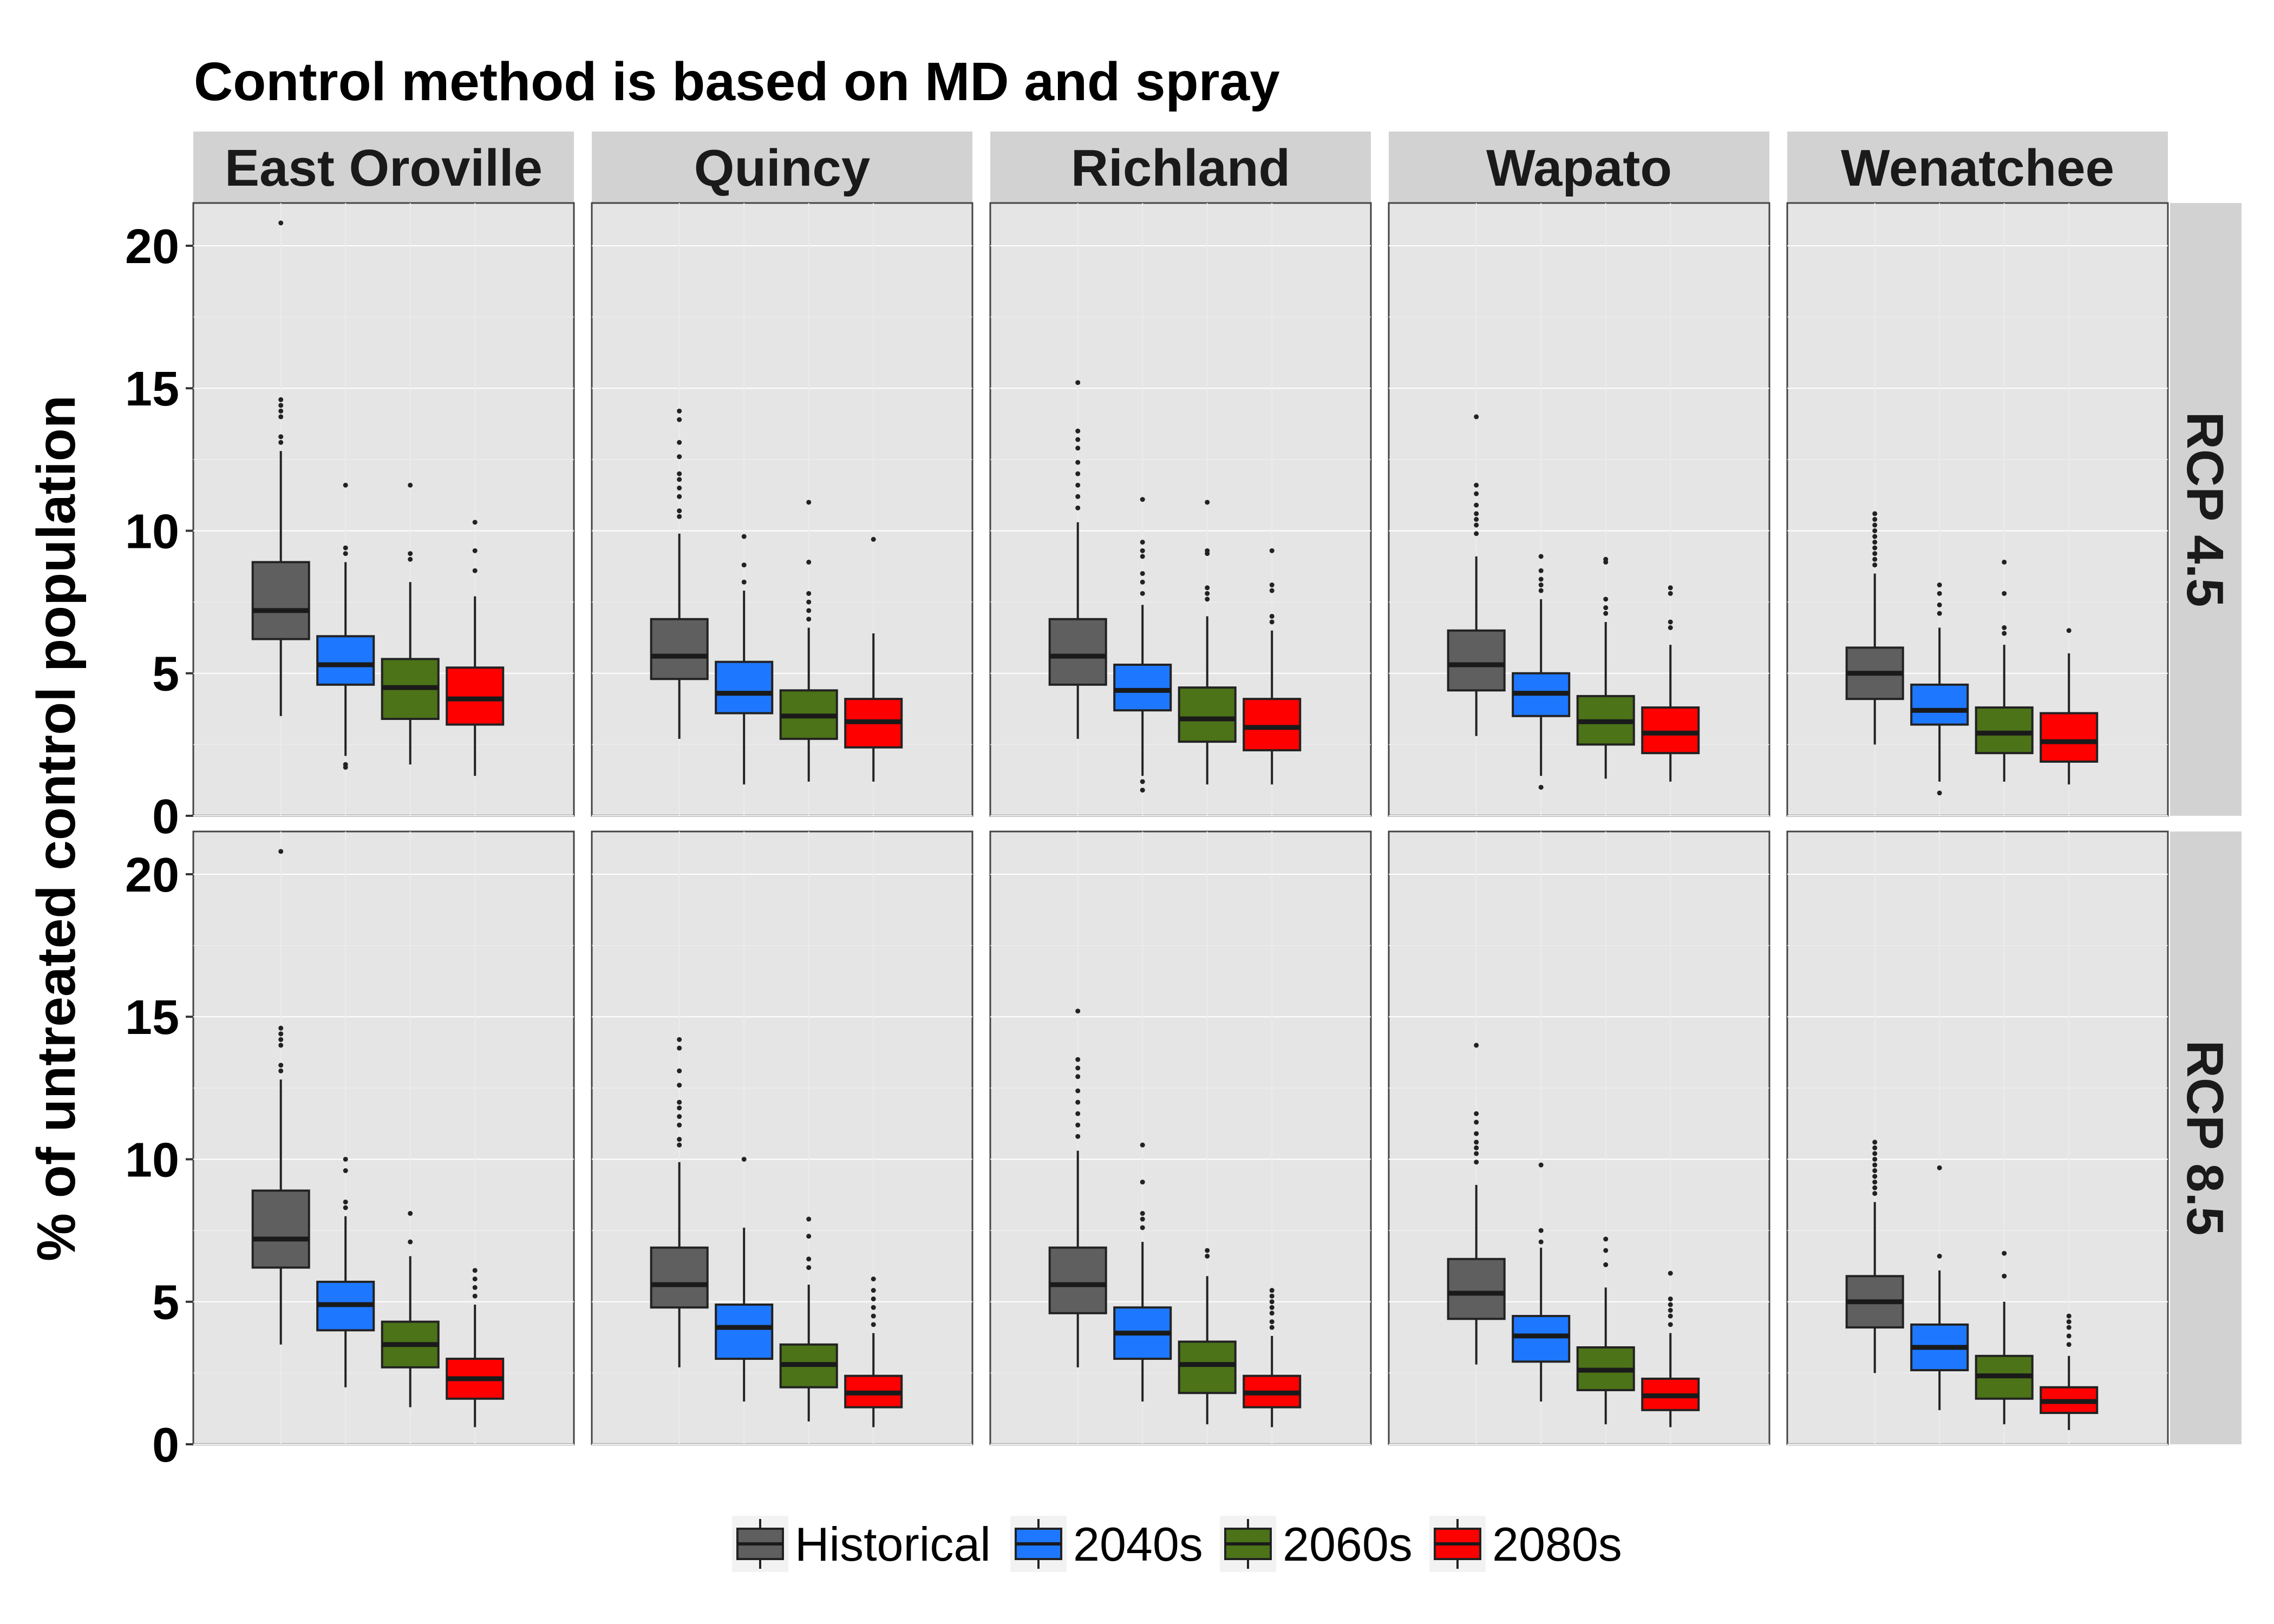 This screenshot has width=2274, height=1624. I want to click on facet-label-wenatchee: Wenatchee, so click(1978, 168).